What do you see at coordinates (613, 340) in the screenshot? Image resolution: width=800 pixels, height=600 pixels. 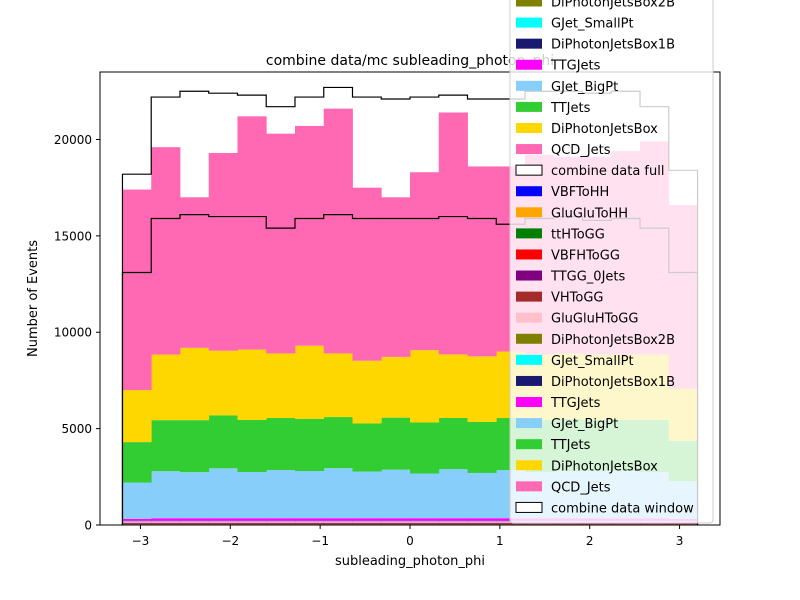 I see `legend-label-16: DiPhotonJetsBox2B` at bounding box center [613, 340].